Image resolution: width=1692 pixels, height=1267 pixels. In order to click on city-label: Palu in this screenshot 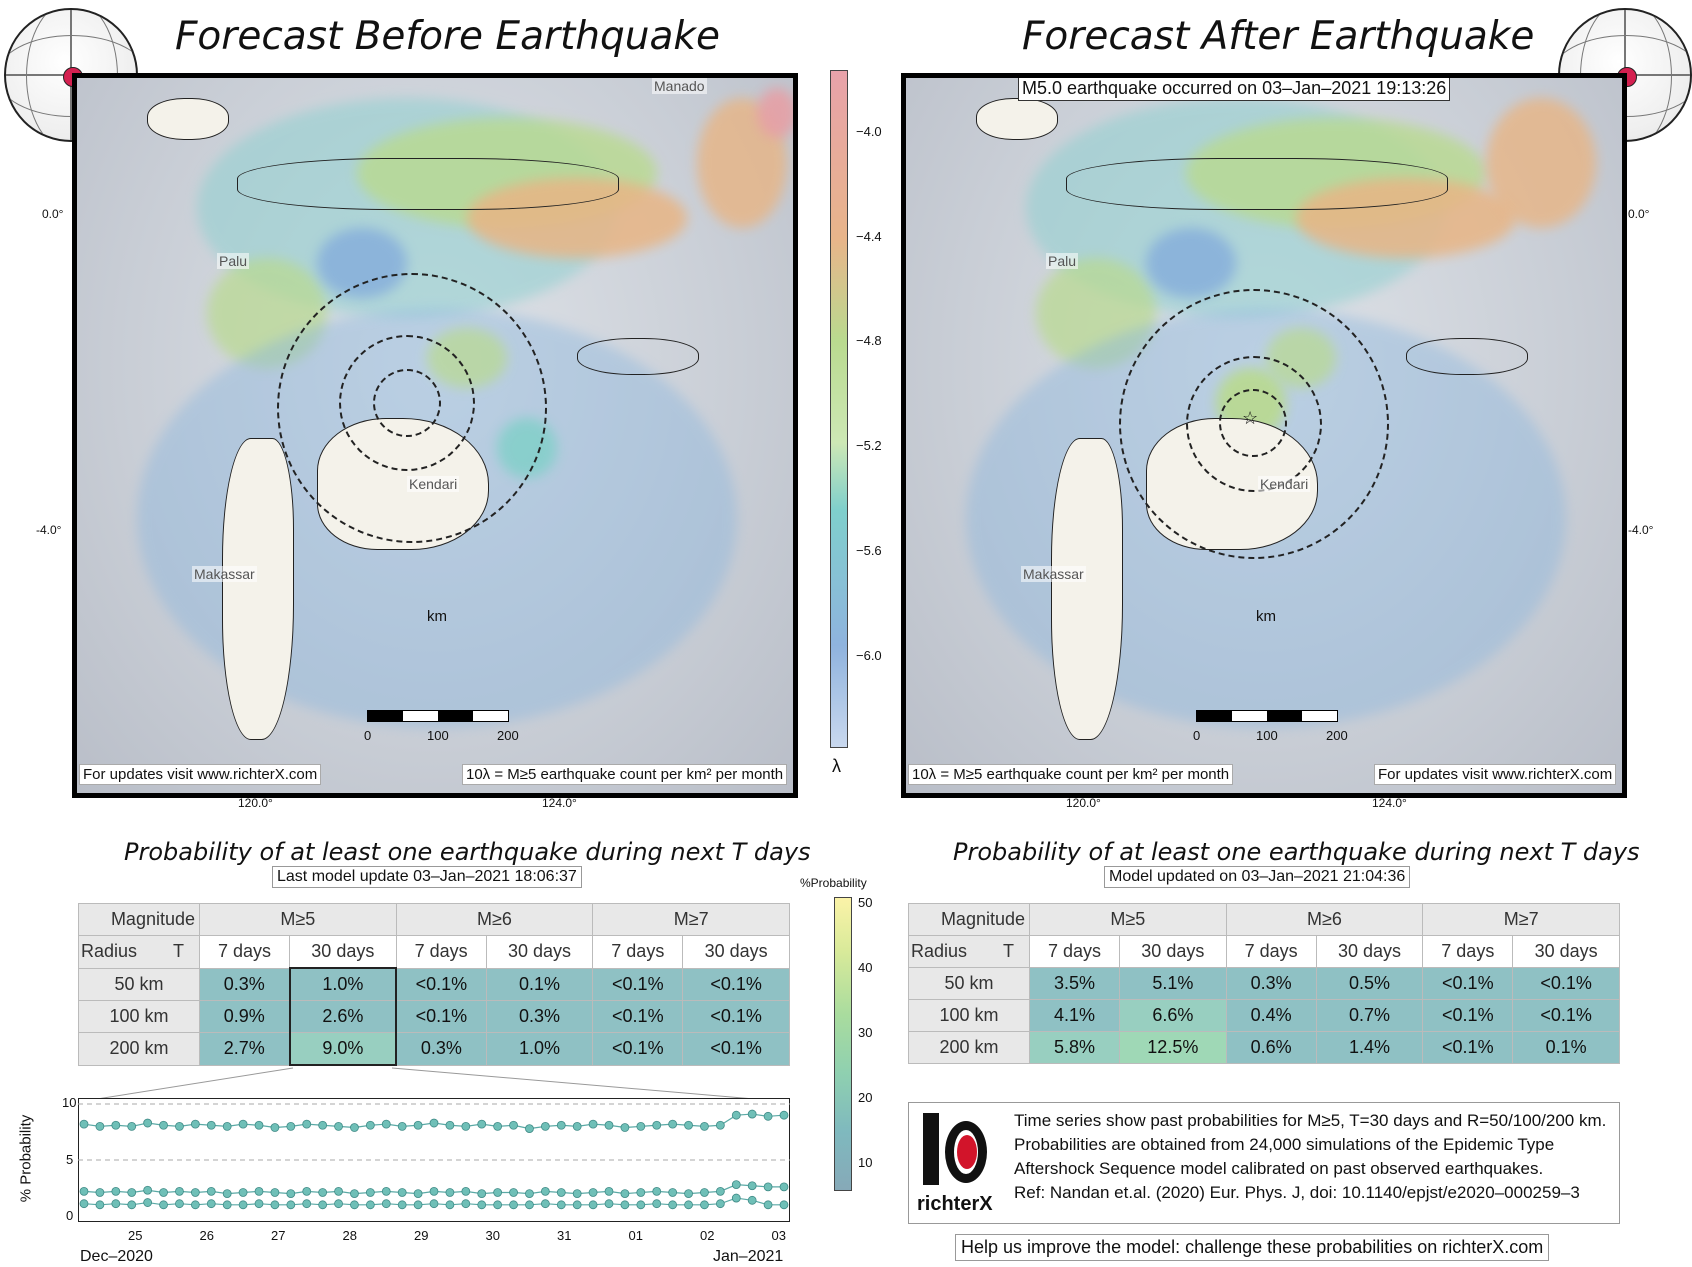, I will do `click(233, 261)`.